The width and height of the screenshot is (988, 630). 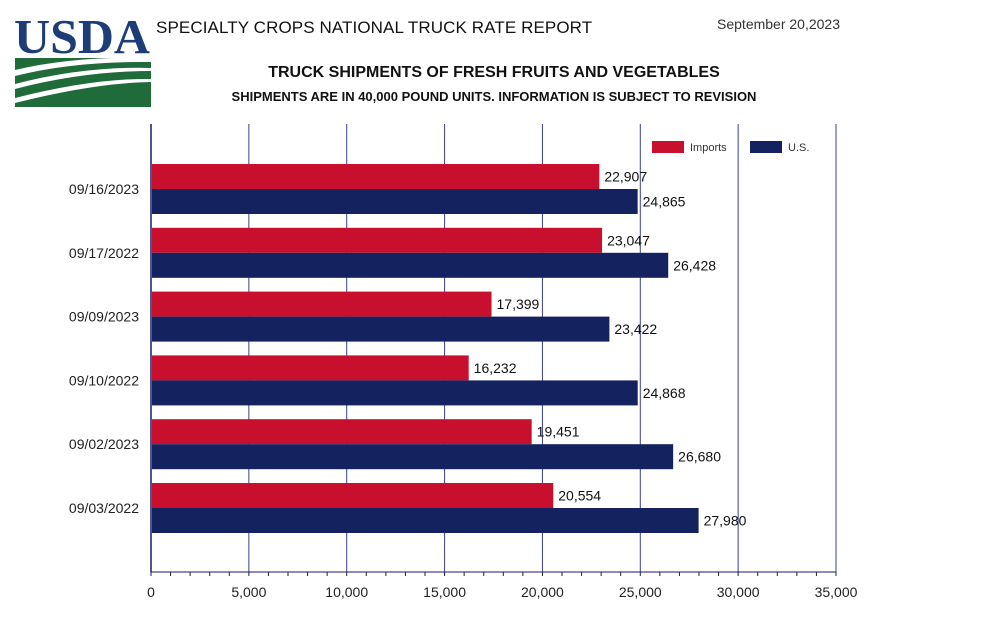 I want to click on data-label: 23,047, so click(x=628, y=240).